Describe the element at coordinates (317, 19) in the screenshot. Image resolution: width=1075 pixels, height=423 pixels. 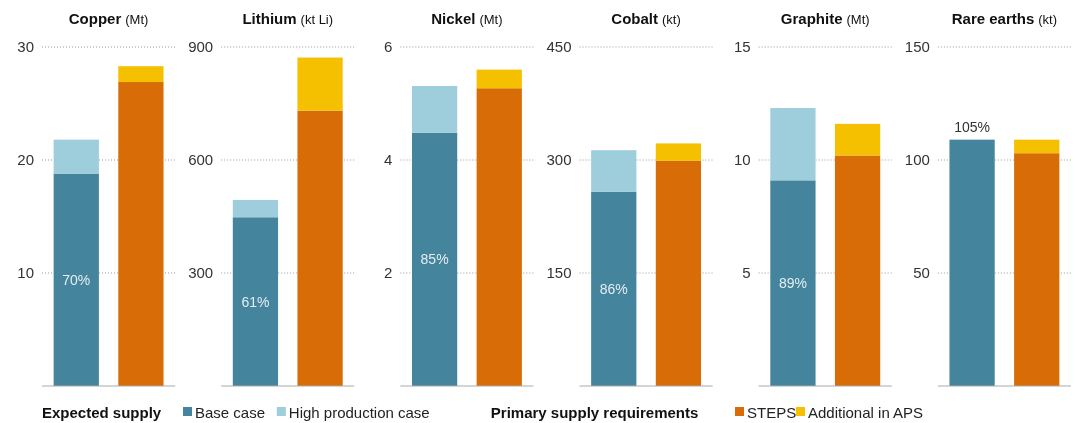
I see `chart-subtitle: (kt Li)` at that location.